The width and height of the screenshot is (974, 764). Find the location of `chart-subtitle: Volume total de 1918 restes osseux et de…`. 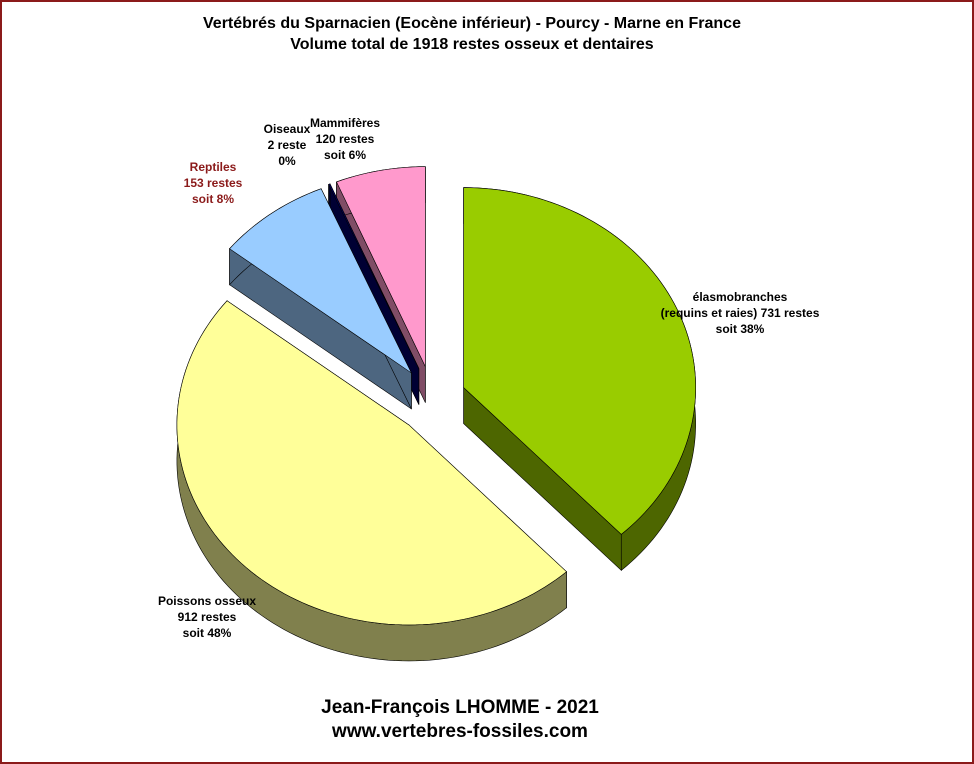

chart-subtitle: Volume total de 1918 restes osseux et de… is located at coordinates (472, 44).